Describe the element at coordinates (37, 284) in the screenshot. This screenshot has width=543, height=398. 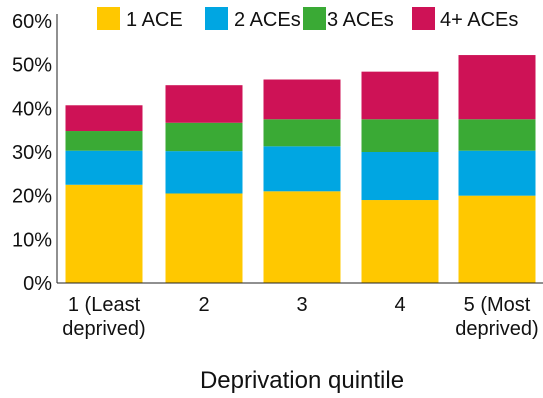
I see `y-tick-label: 0%` at that location.